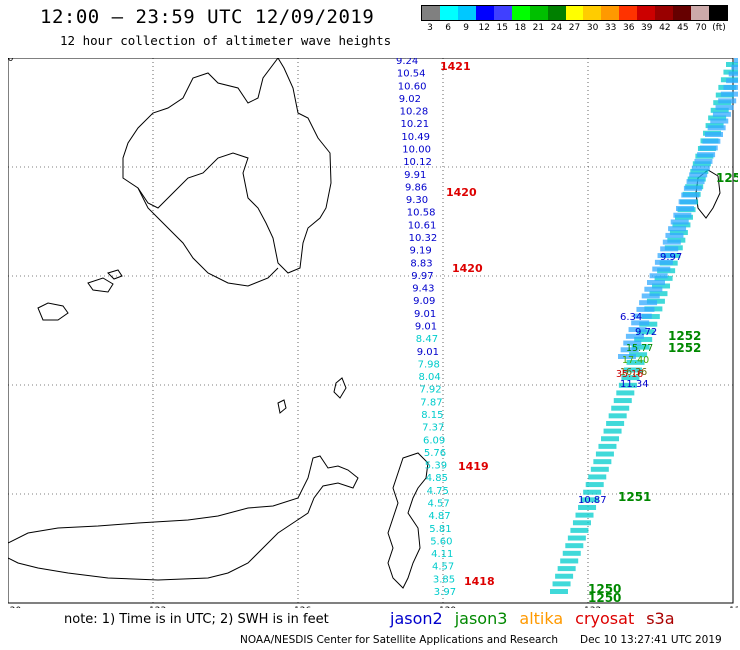 Image resolution: width=740 pixels, height=650 pixels. What do you see at coordinates (416, 618) in the screenshot?
I see `satellite-name: jason2` at bounding box center [416, 618].